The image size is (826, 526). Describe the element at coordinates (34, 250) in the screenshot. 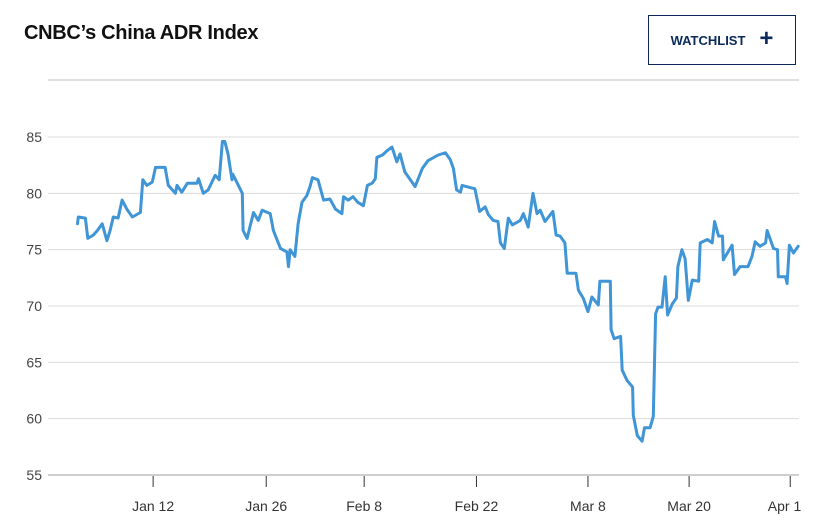

I see `y-tick-label: 75` at that location.